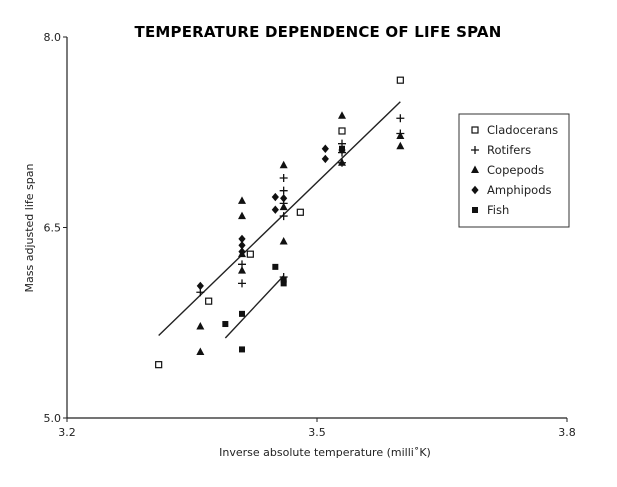 The height and width of the screenshot is (487, 617). I want to click on x-tick-label: 3.2, so click(67, 432).